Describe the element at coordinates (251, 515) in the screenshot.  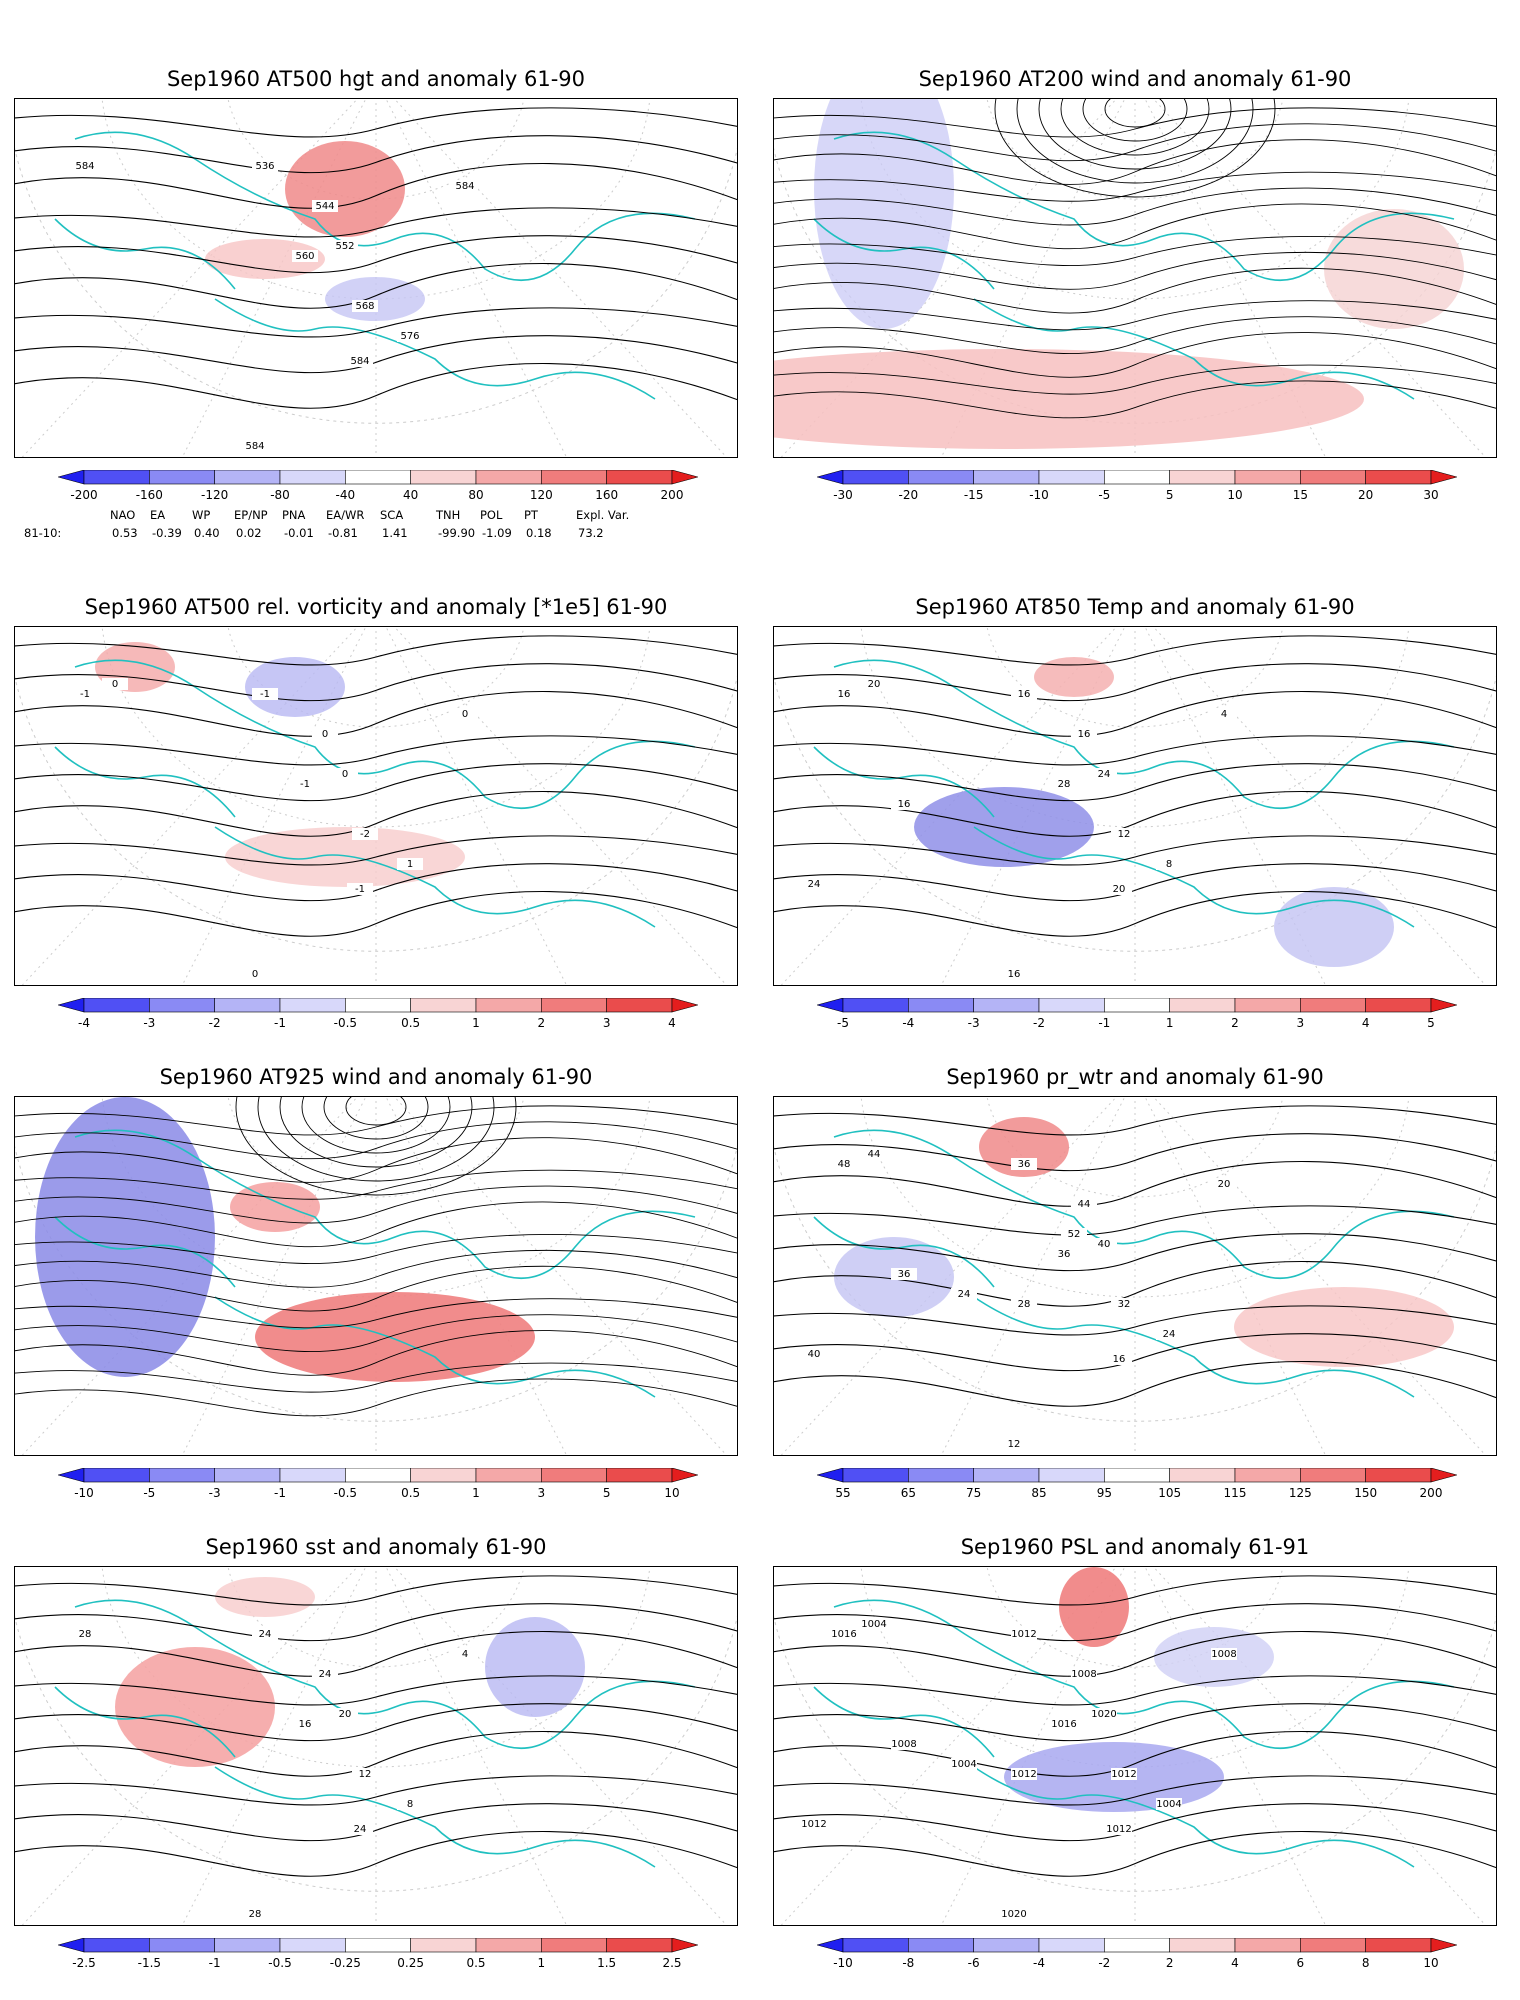
I see `index-name: EP/NP` at that location.